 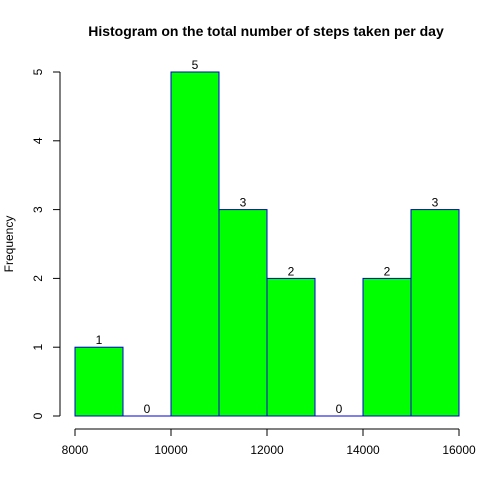 What do you see at coordinates (75, 450) in the screenshot?
I see `x-tick-label: 8000` at bounding box center [75, 450].